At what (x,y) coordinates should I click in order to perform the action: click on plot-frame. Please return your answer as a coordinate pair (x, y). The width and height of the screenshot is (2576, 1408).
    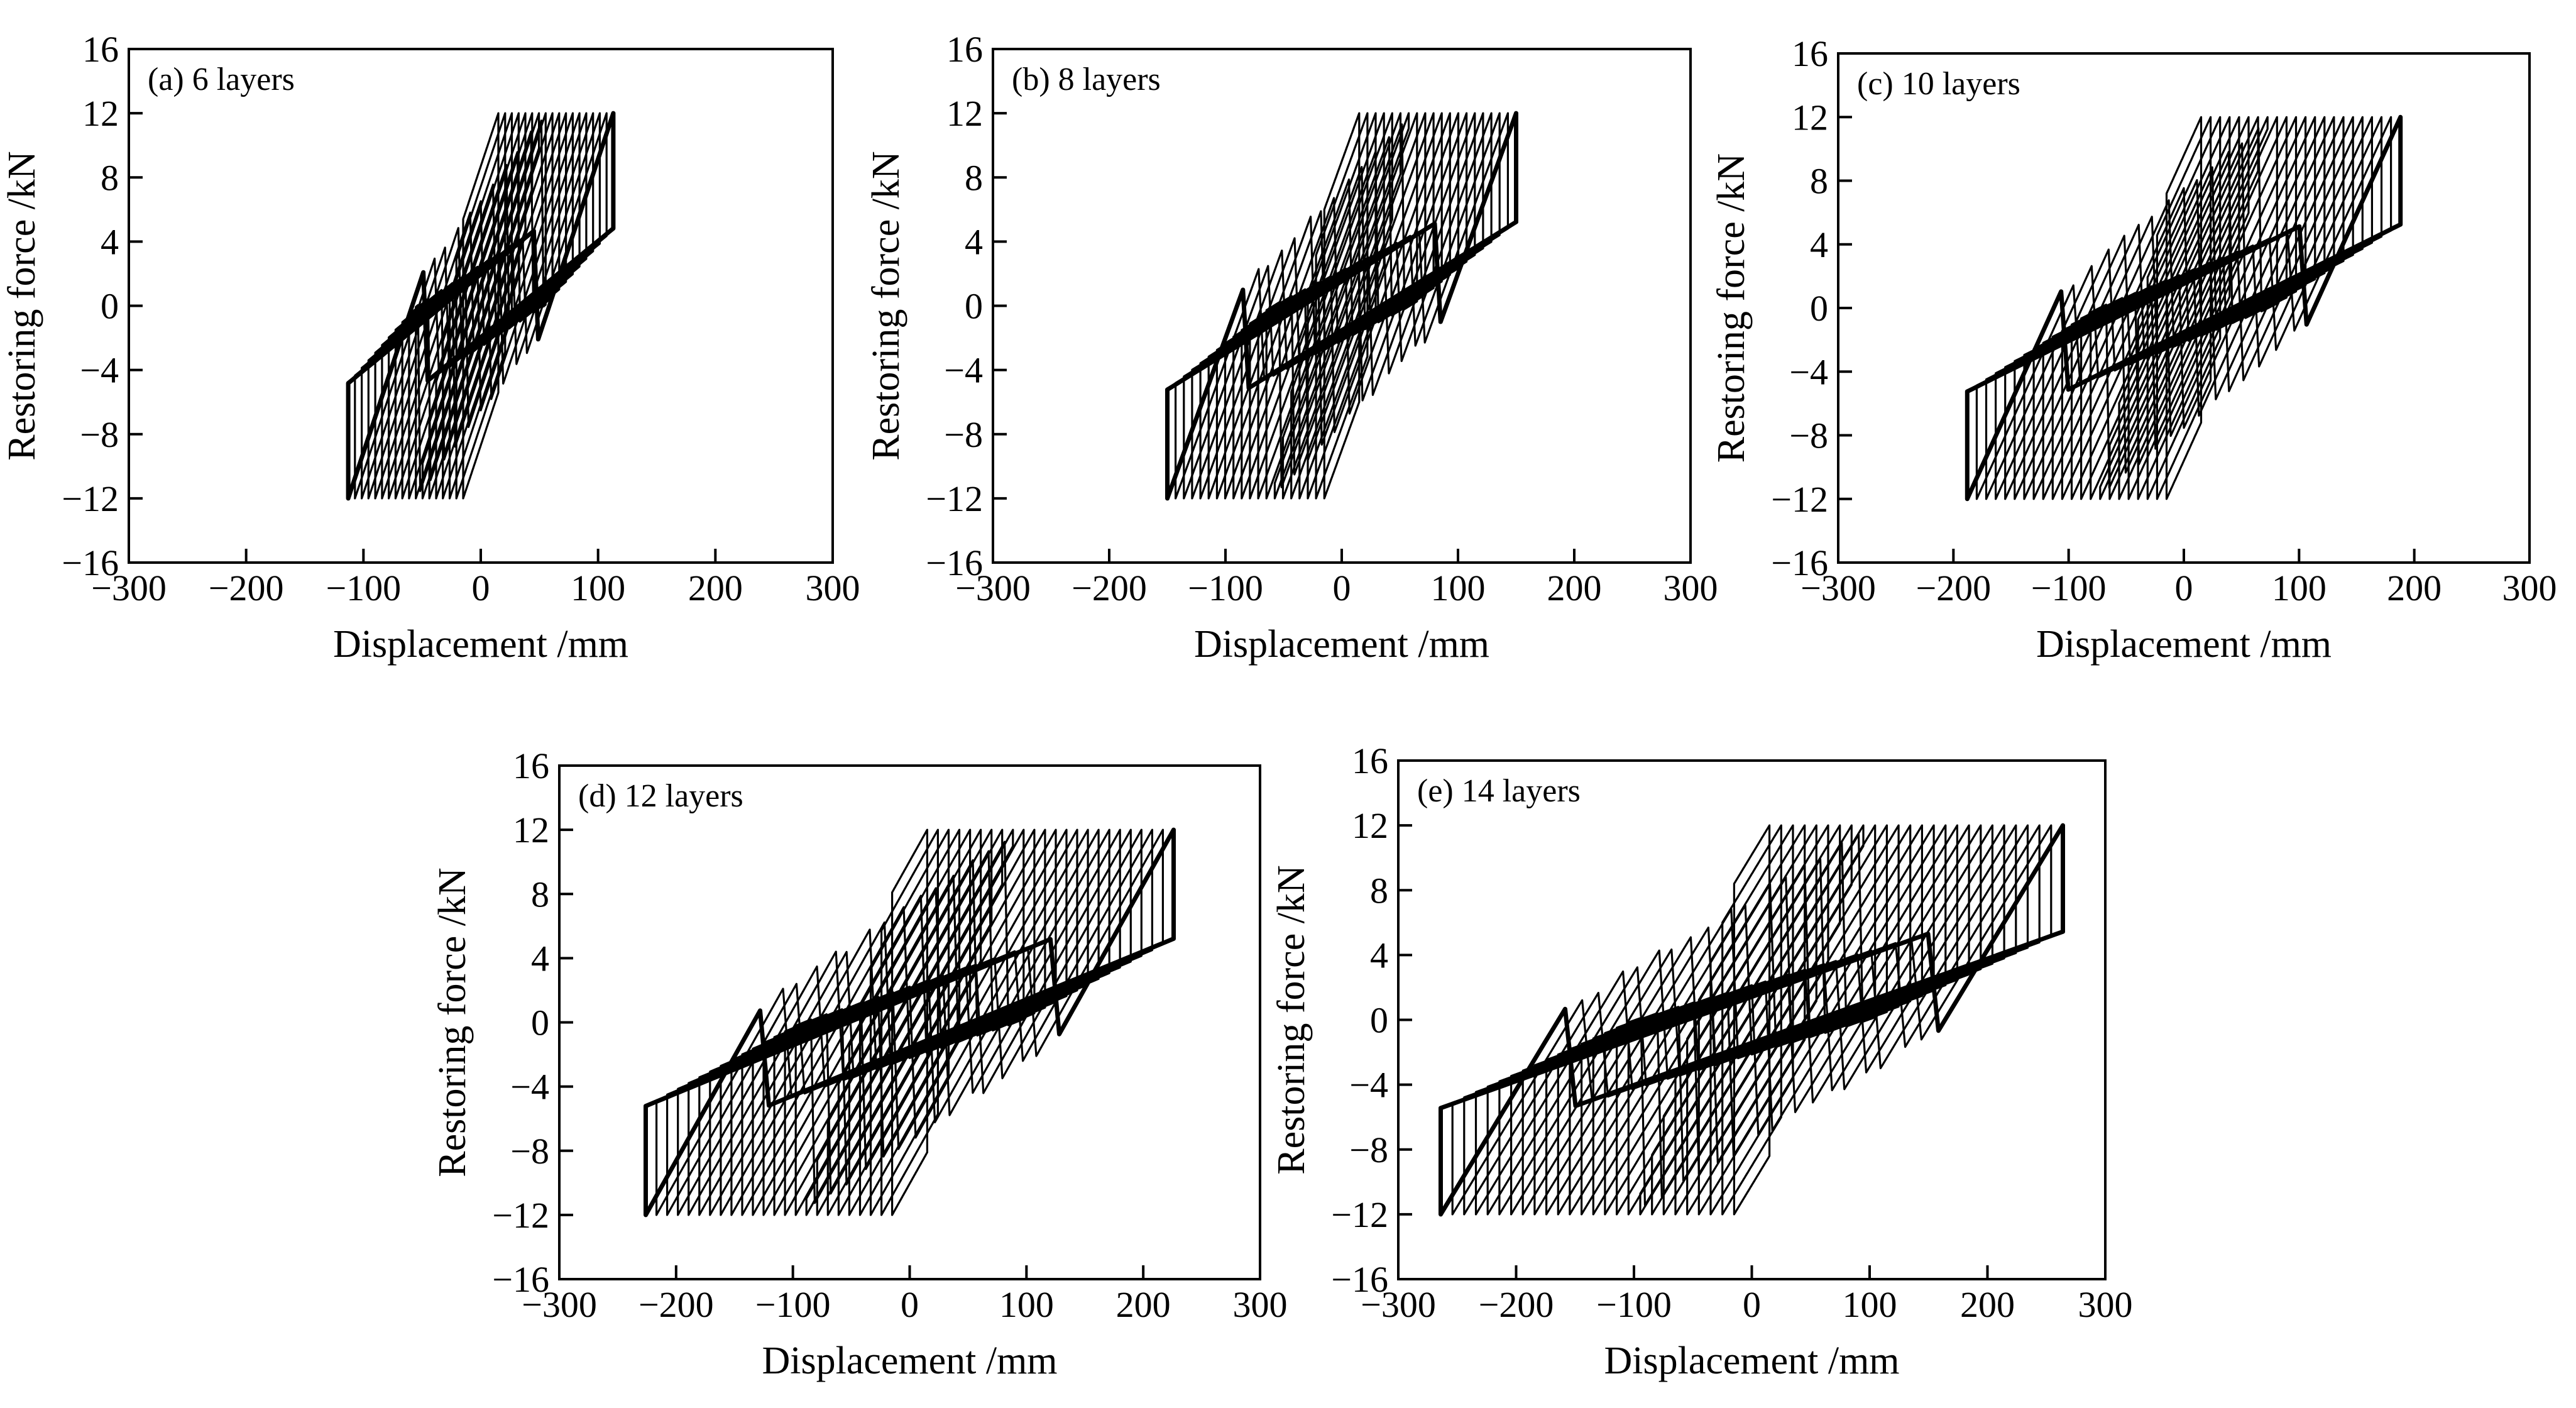
    Looking at the image, I should click on (1342, 306).